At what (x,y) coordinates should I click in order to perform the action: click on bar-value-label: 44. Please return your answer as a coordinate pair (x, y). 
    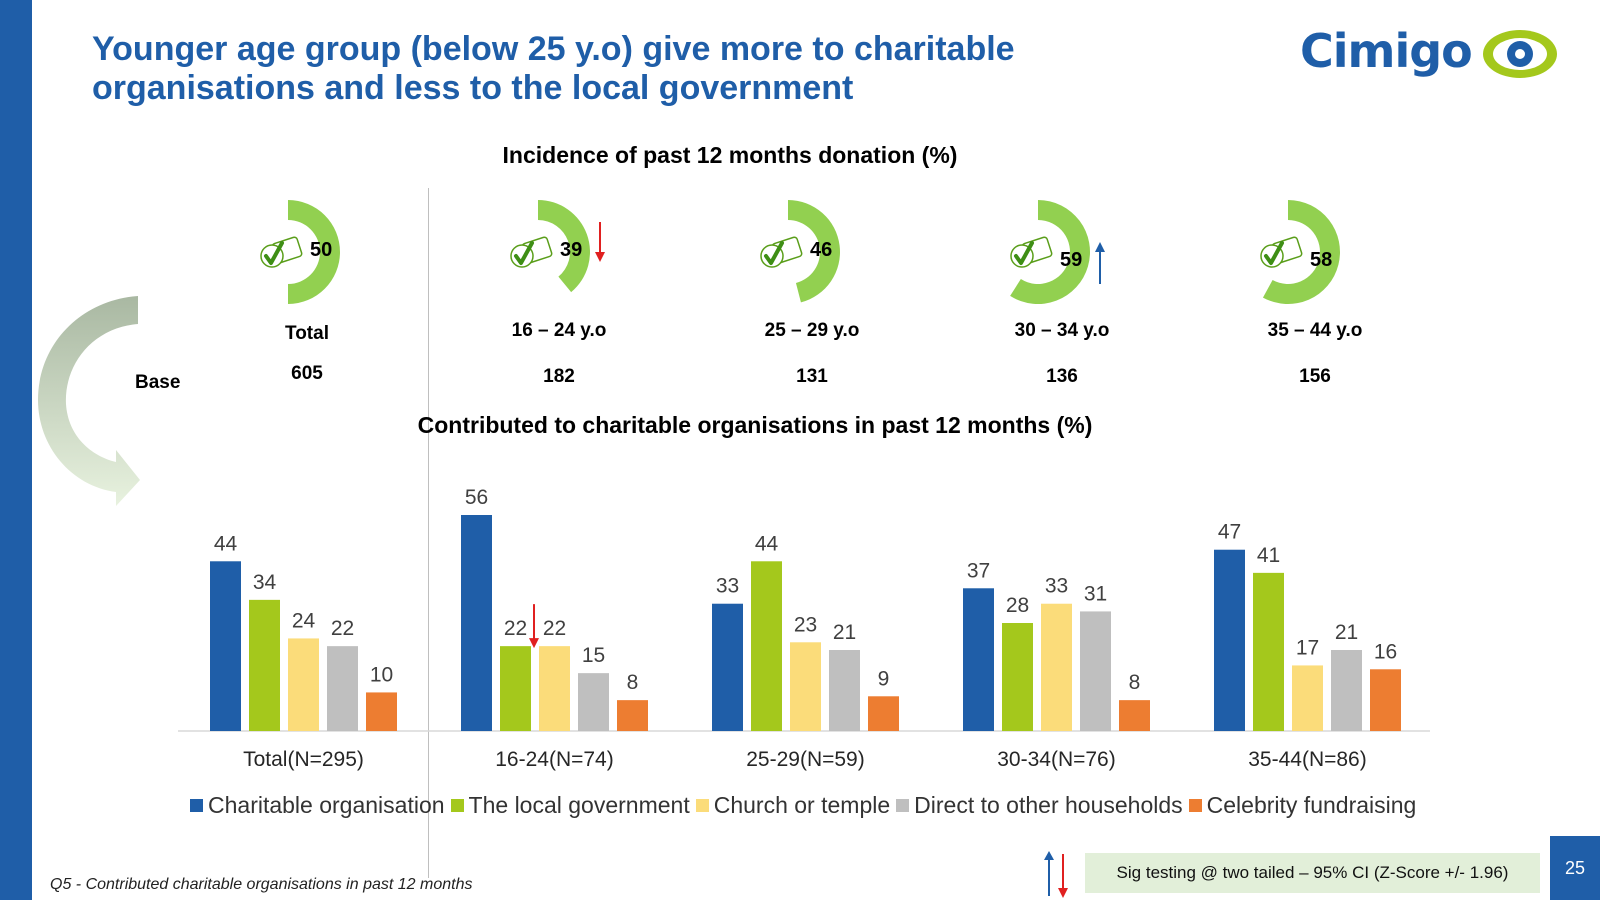
    Looking at the image, I should click on (767, 543).